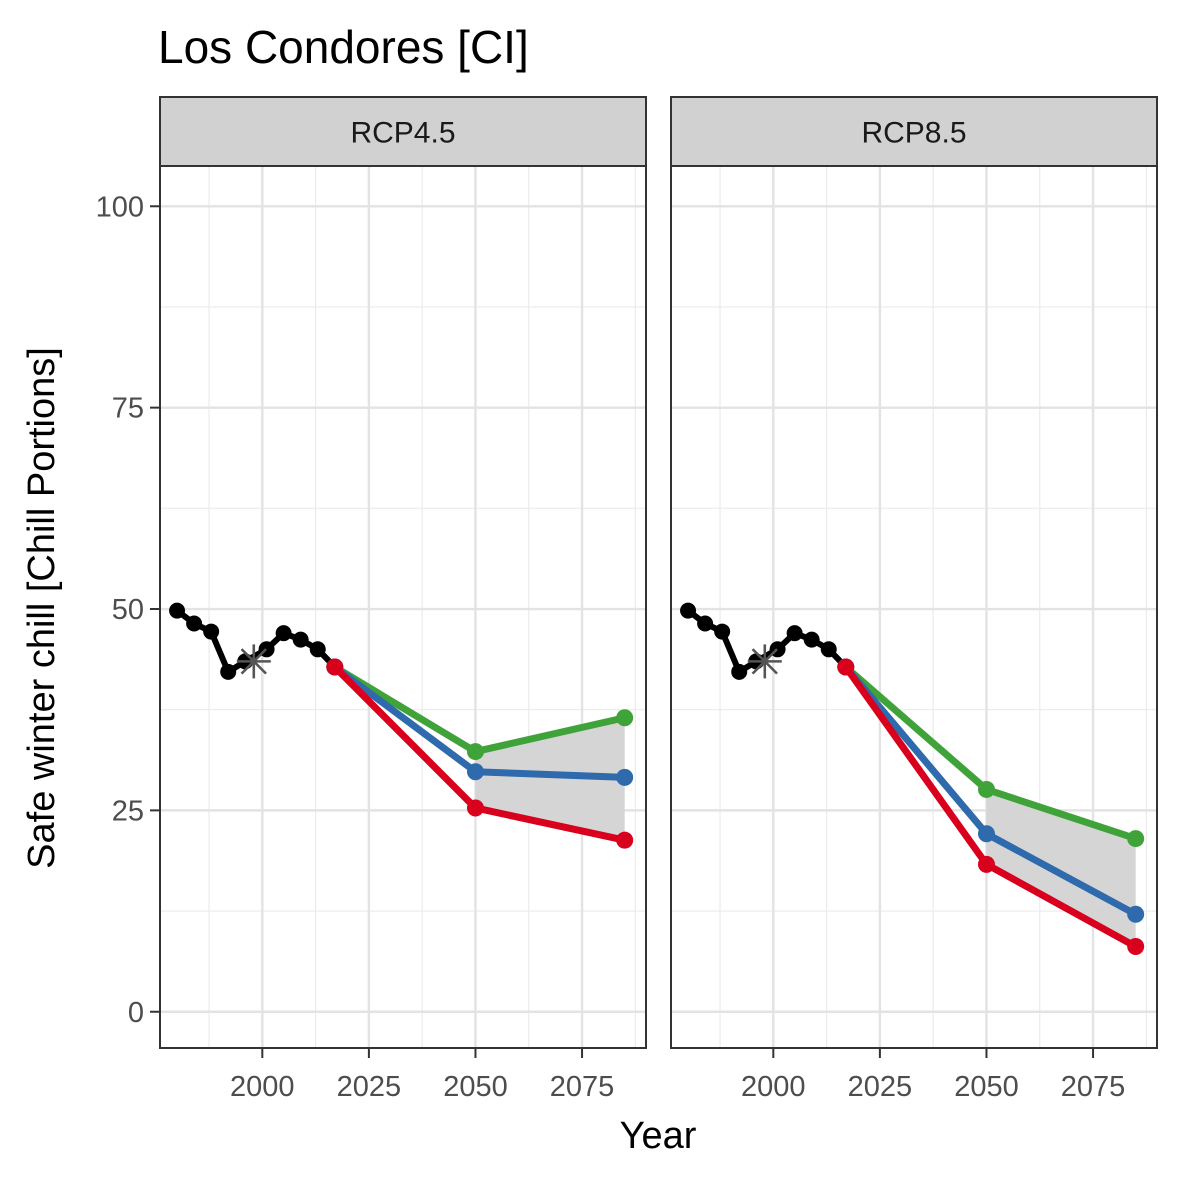 Image resolution: width=1181 pixels, height=1181 pixels. Describe the element at coordinates (343, 47) in the screenshot. I see `chart-title: Los Condores [CI]` at that location.